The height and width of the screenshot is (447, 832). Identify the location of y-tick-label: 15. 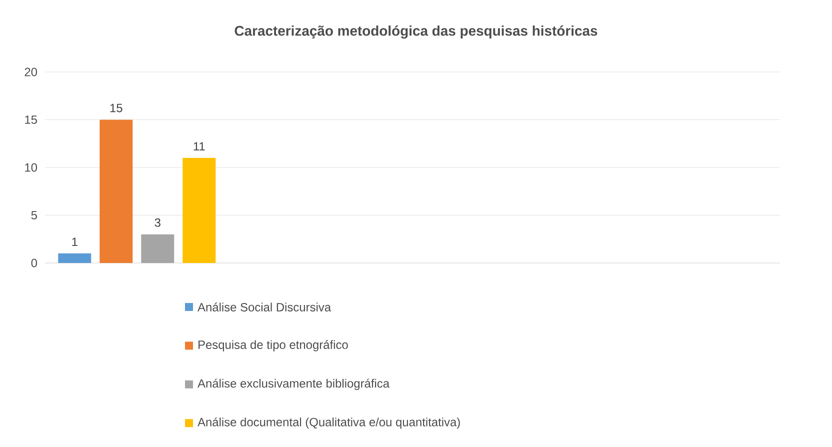
(31, 120).